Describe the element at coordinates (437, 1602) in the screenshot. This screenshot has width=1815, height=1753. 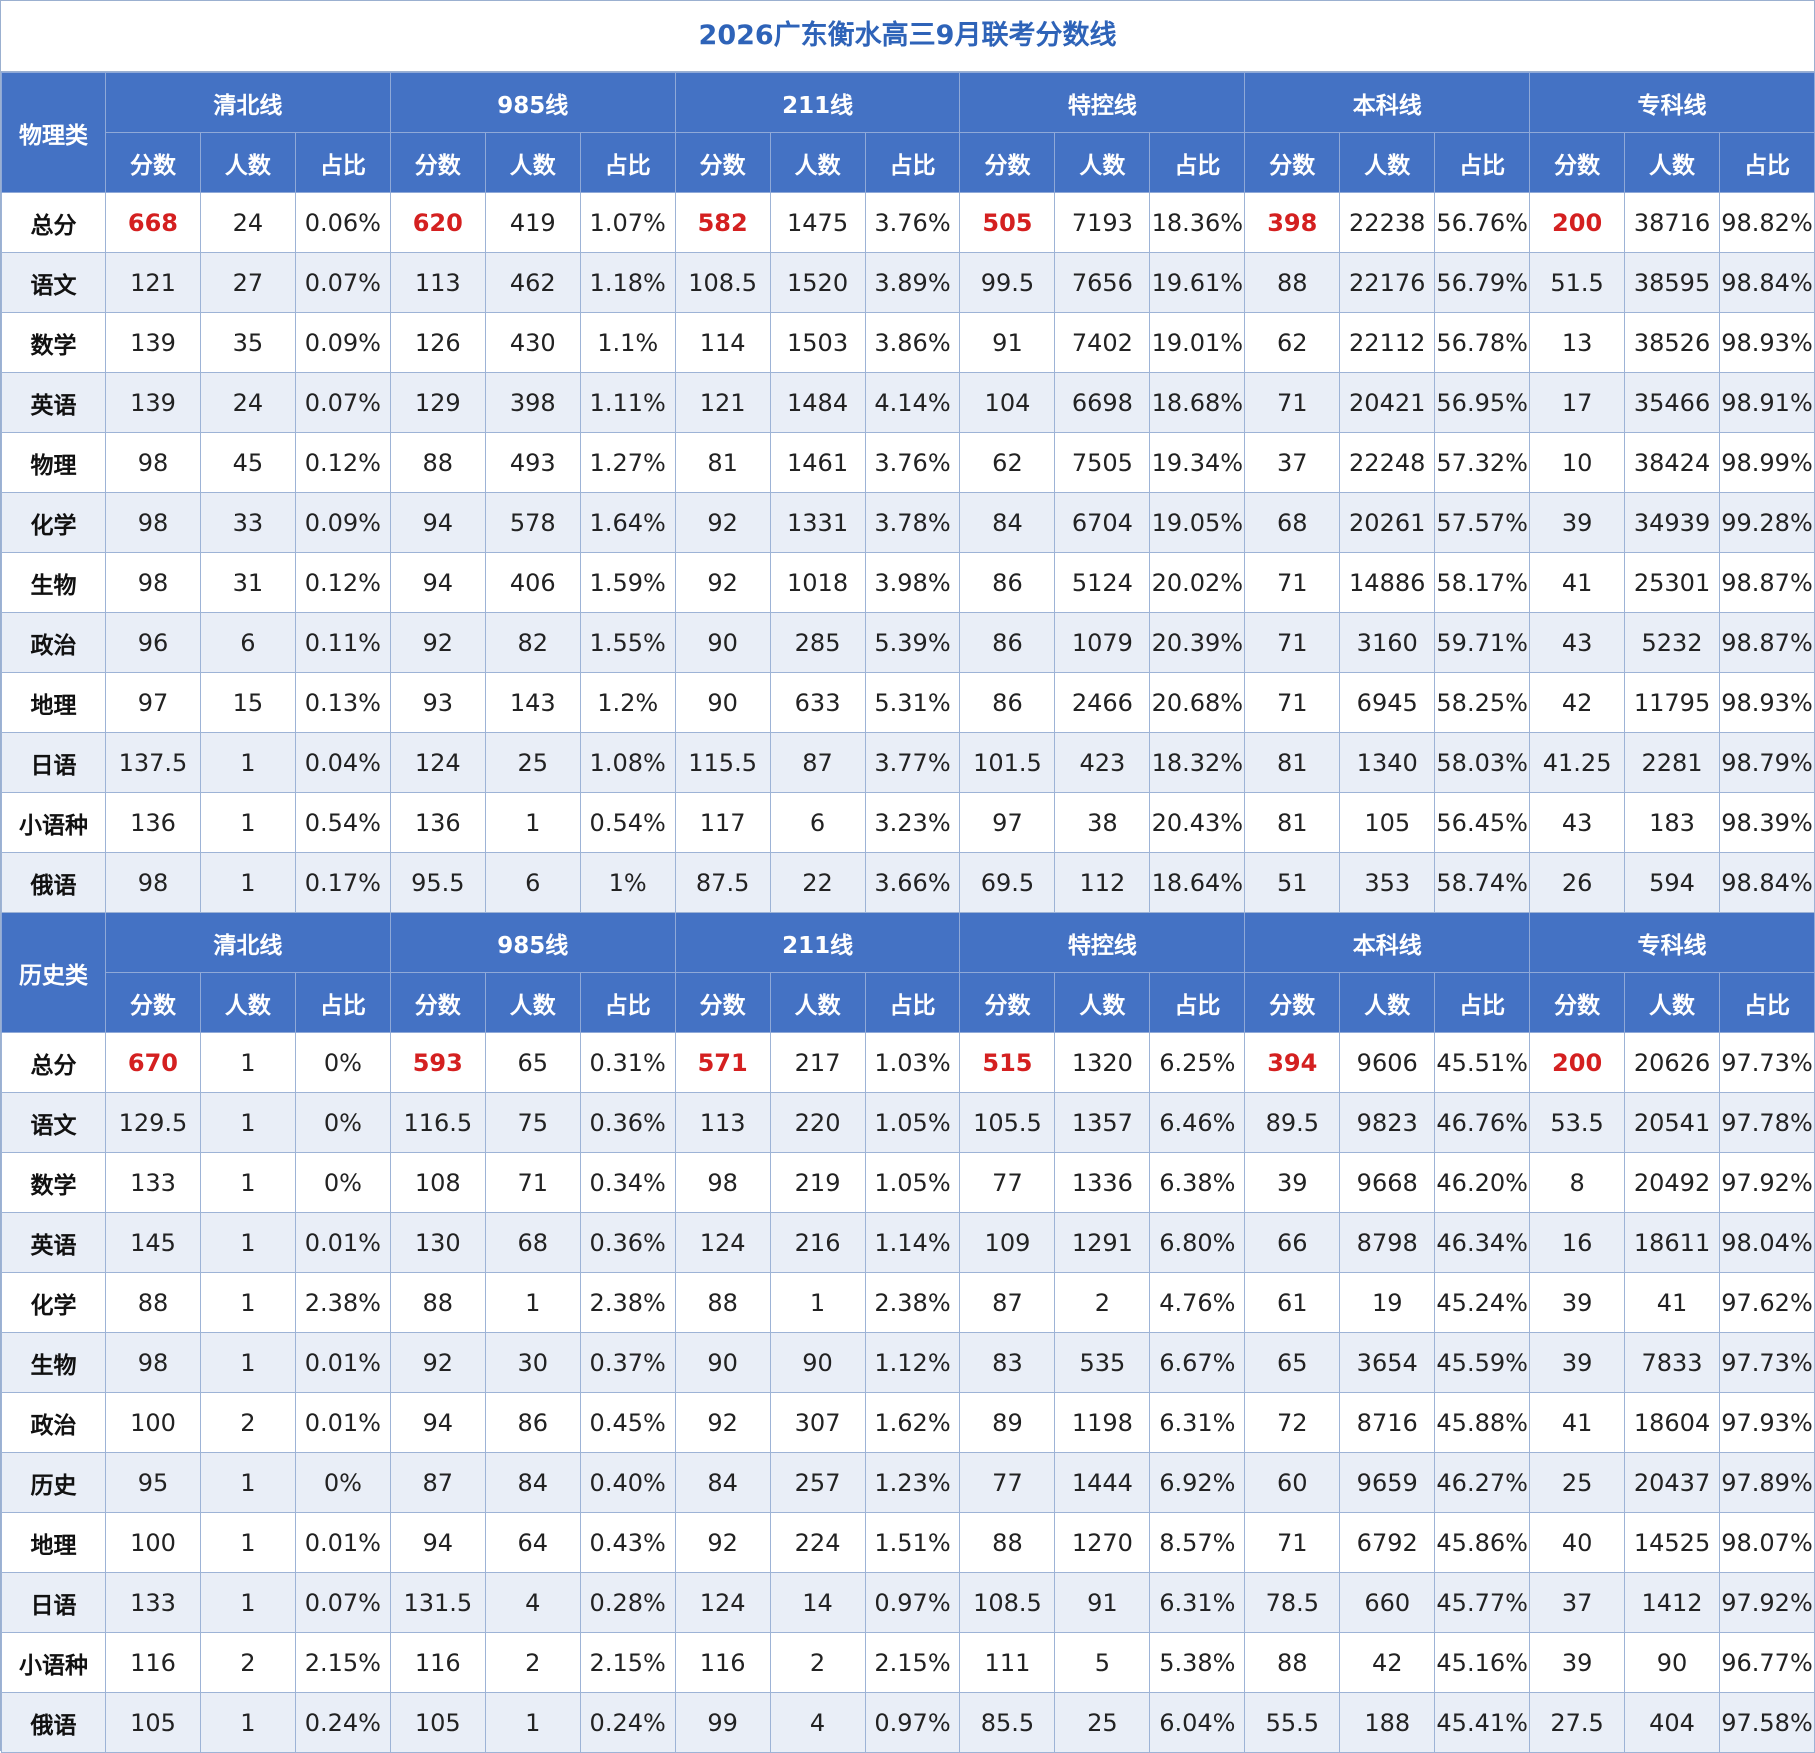
I see `score-cell: 131.5` at that location.